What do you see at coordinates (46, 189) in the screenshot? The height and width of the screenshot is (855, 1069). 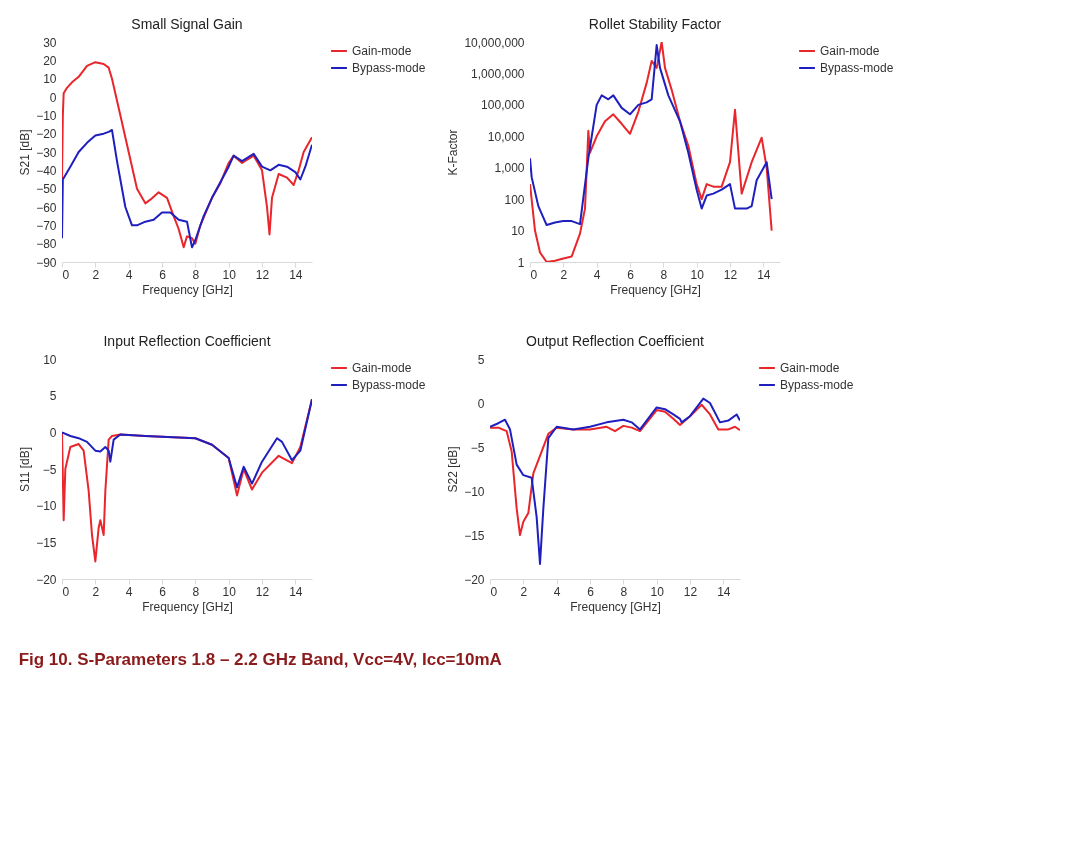 I see `y-tick-label: −50` at bounding box center [46, 189].